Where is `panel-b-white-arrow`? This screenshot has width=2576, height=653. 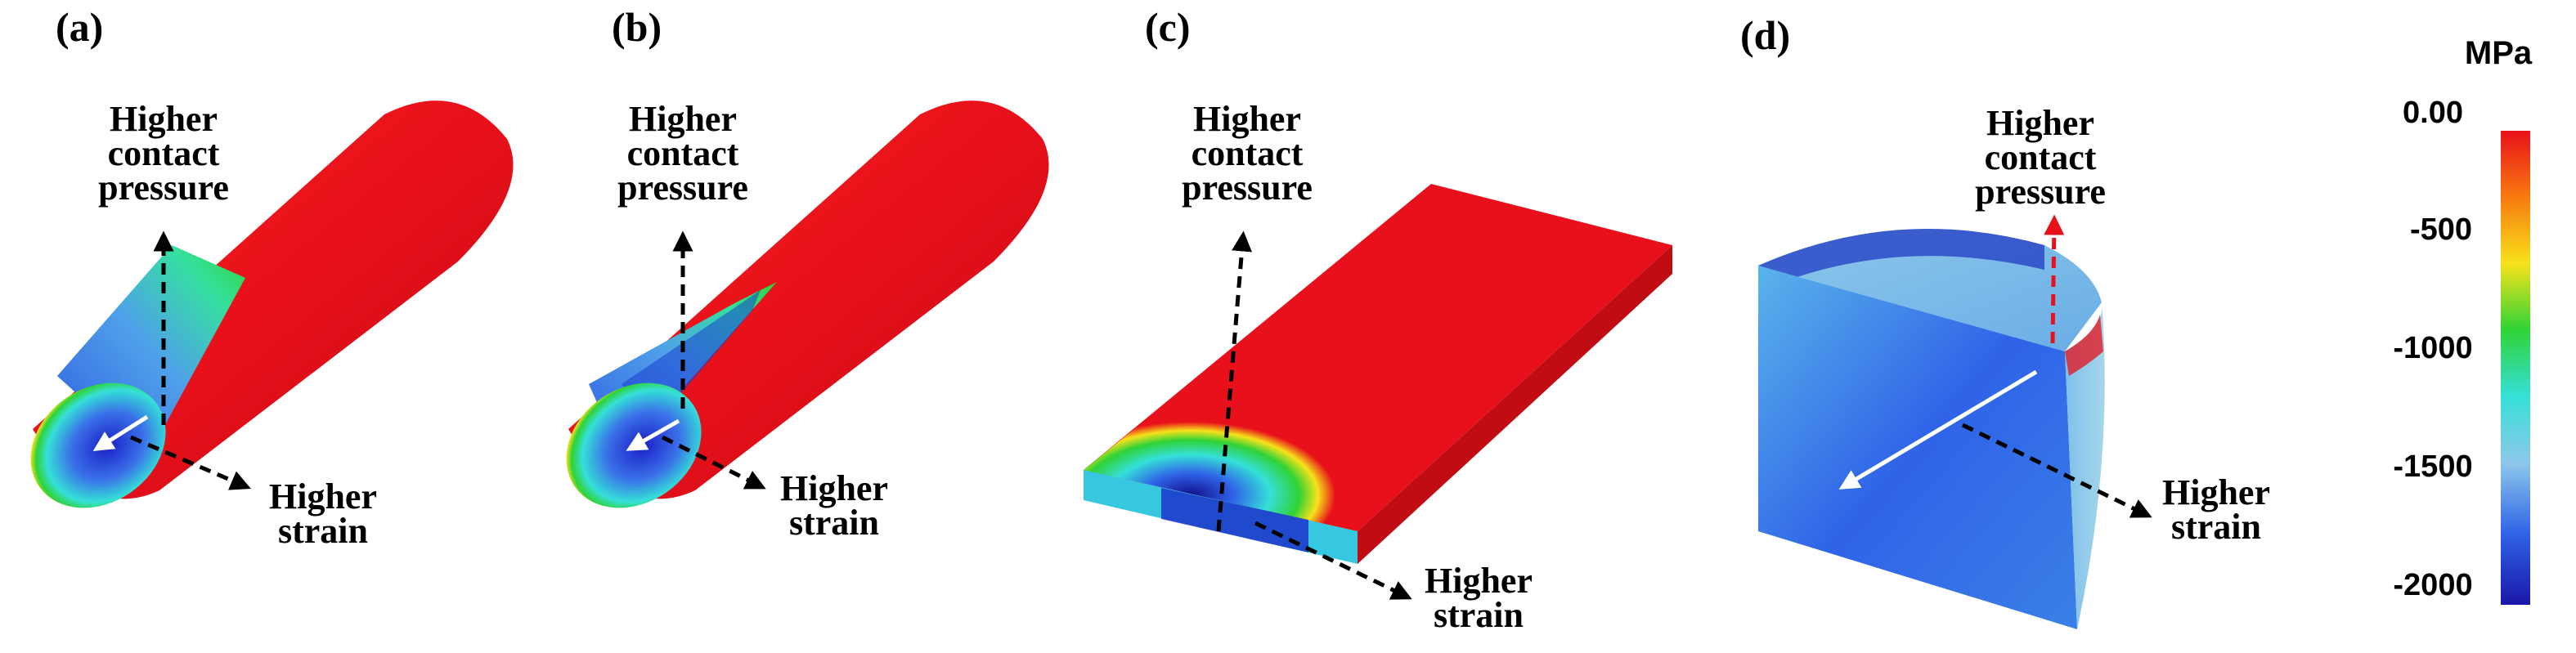 panel-b-white-arrow is located at coordinates (653, 434).